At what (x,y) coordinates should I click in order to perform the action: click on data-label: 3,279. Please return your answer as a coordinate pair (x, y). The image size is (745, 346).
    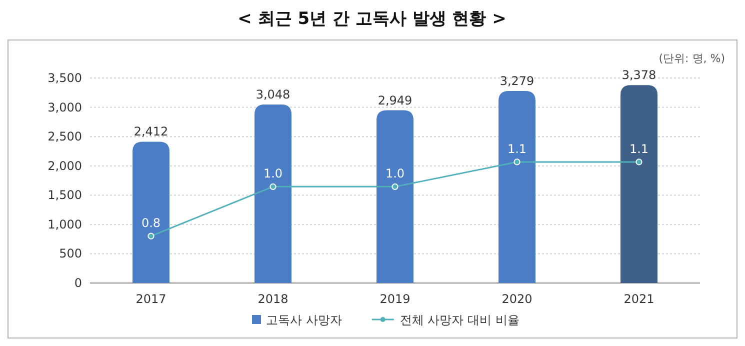
    Looking at the image, I should click on (517, 81).